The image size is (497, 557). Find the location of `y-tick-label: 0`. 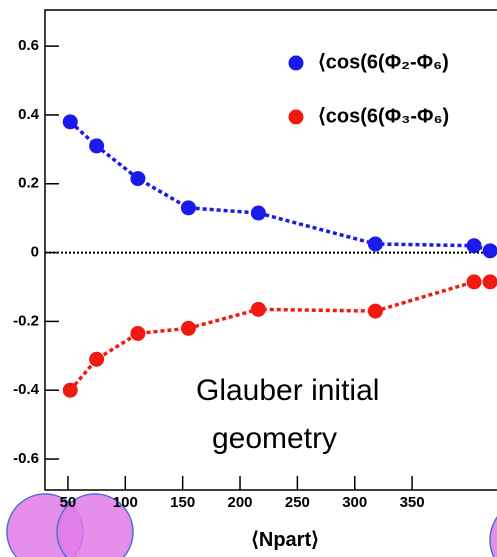

y-tick-label: 0 is located at coordinates (35, 252).